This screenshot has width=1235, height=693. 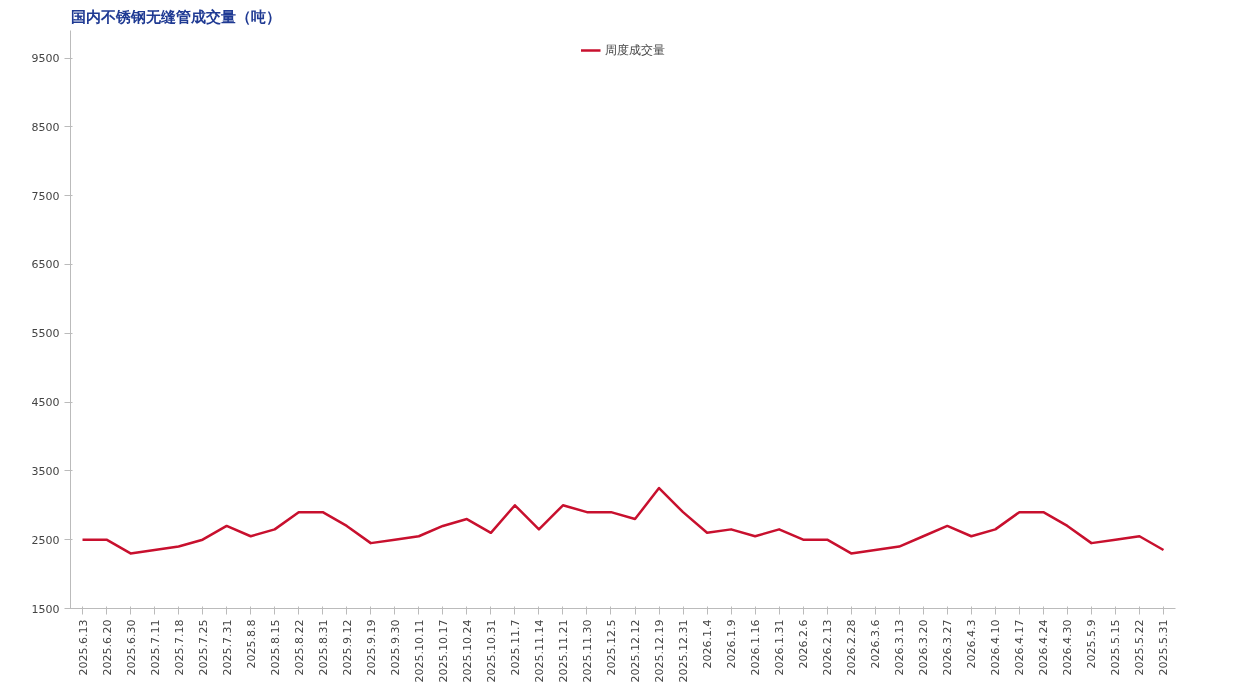 I want to click on x-tick-label: 2026.4.24, so click(x=1044, y=647).